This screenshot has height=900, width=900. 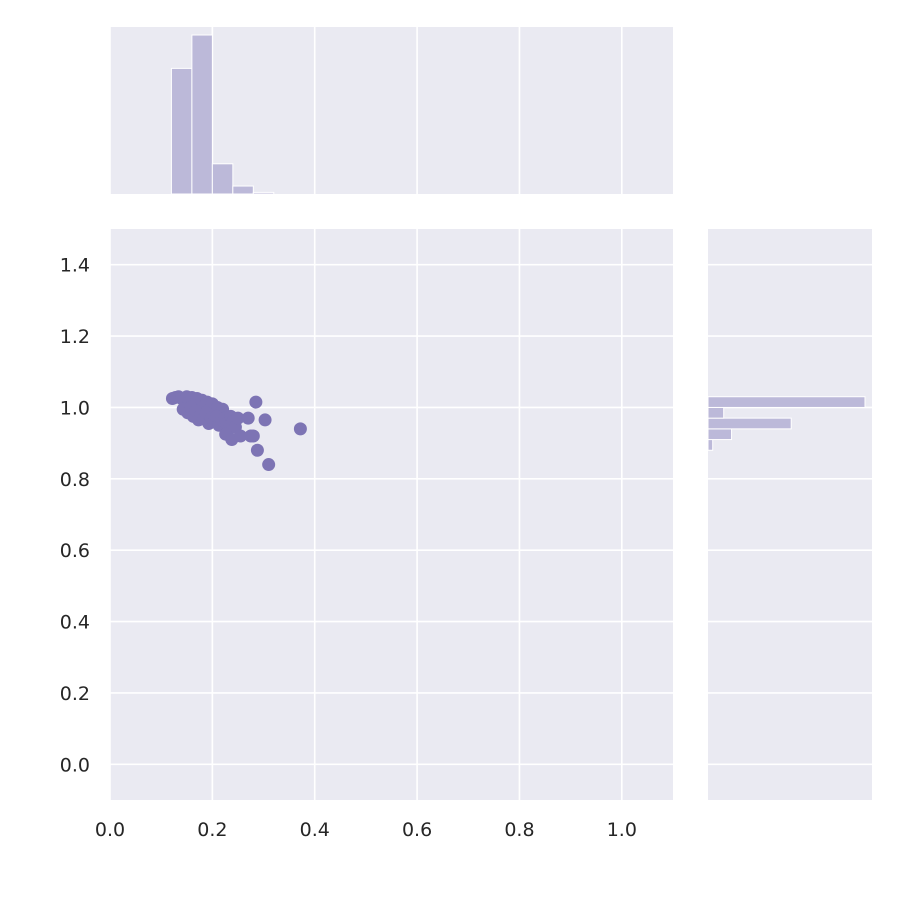 What do you see at coordinates (790, 514) in the screenshot?
I see `right-marginal-panel` at bounding box center [790, 514].